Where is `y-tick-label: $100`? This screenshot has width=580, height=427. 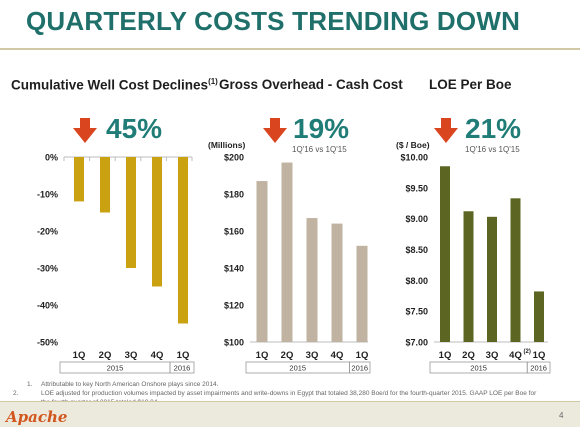
y-tick-label: $100 is located at coordinates (234, 343).